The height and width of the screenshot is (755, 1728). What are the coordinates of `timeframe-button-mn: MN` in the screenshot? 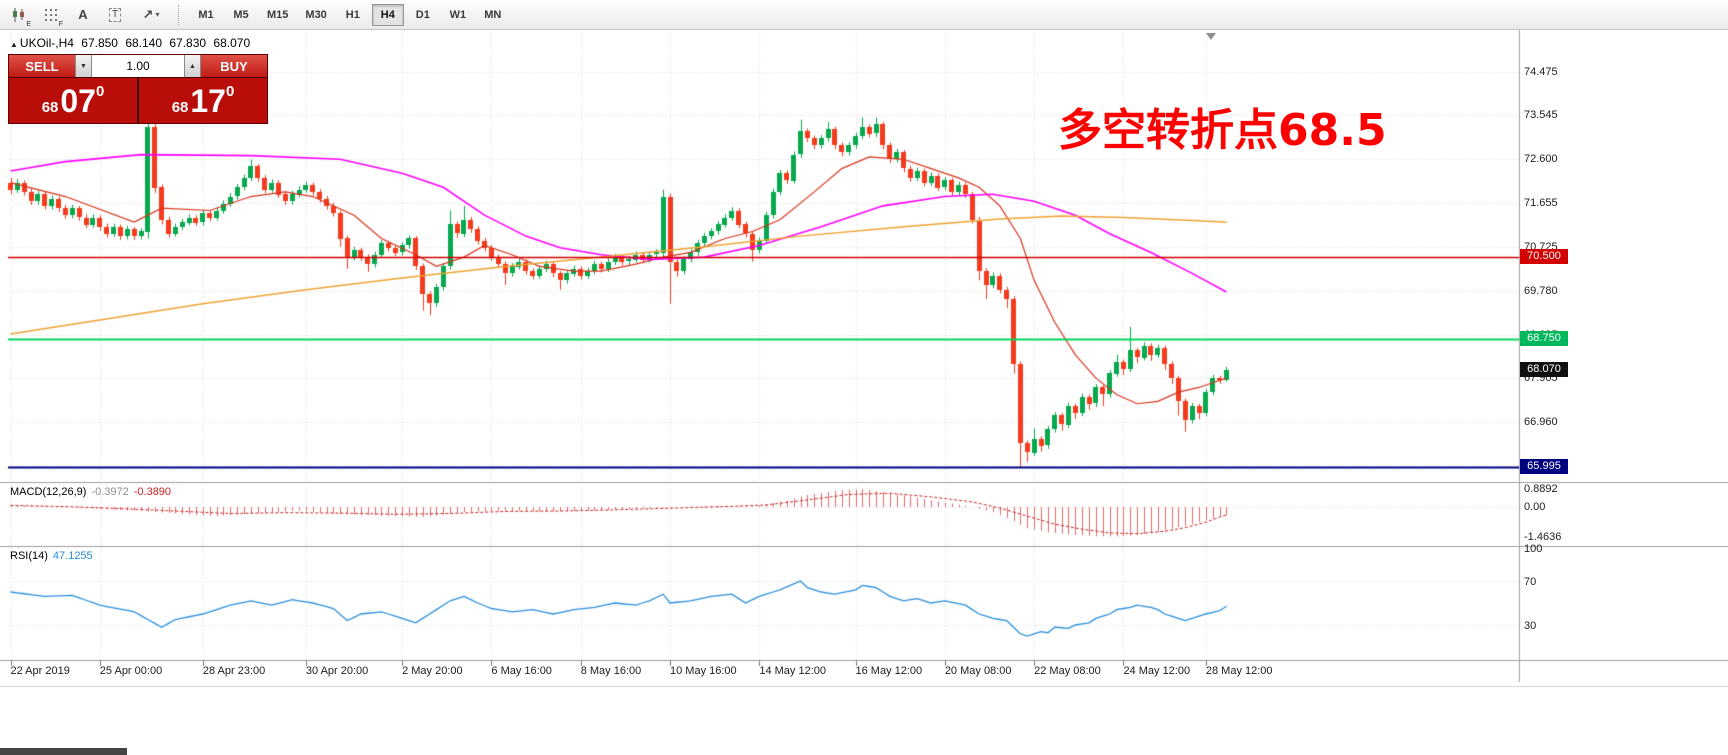 It's located at (493, 14).